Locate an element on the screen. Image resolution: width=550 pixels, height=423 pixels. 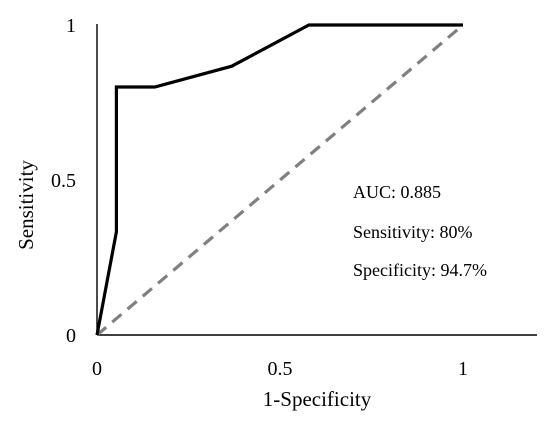
x-tick-1: 1 is located at coordinates (463, 369).